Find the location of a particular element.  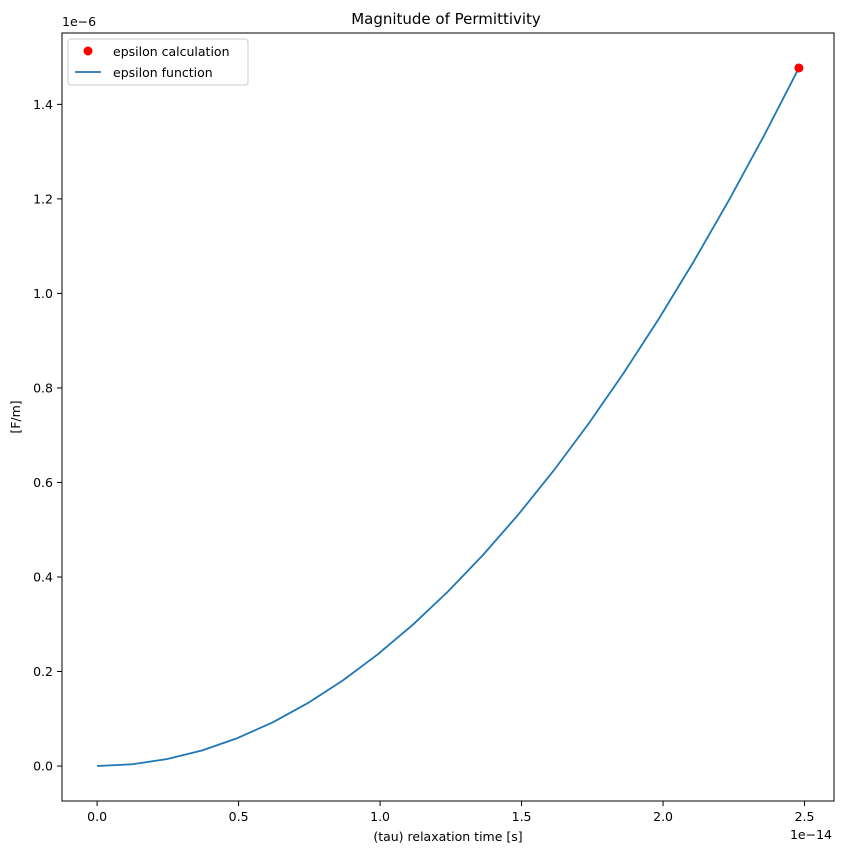

y-ticks: 0.0 0.2 0.4 0.6 0.8 1.0 1.2 1.4 is located at coordinates (47, 435).